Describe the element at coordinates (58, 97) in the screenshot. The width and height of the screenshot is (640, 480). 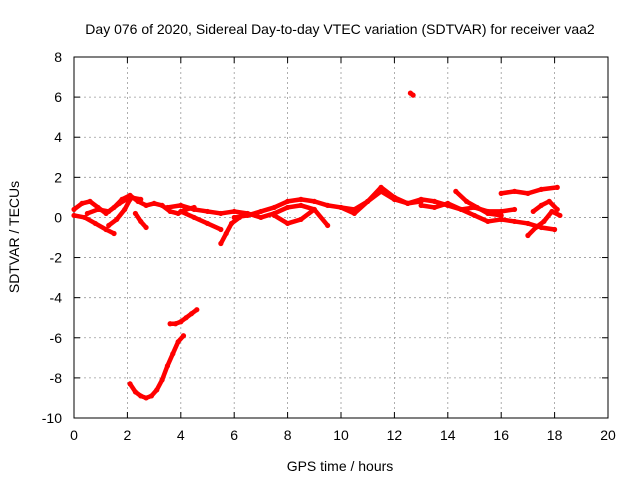
I see `y-tick-label: 6` at that location.